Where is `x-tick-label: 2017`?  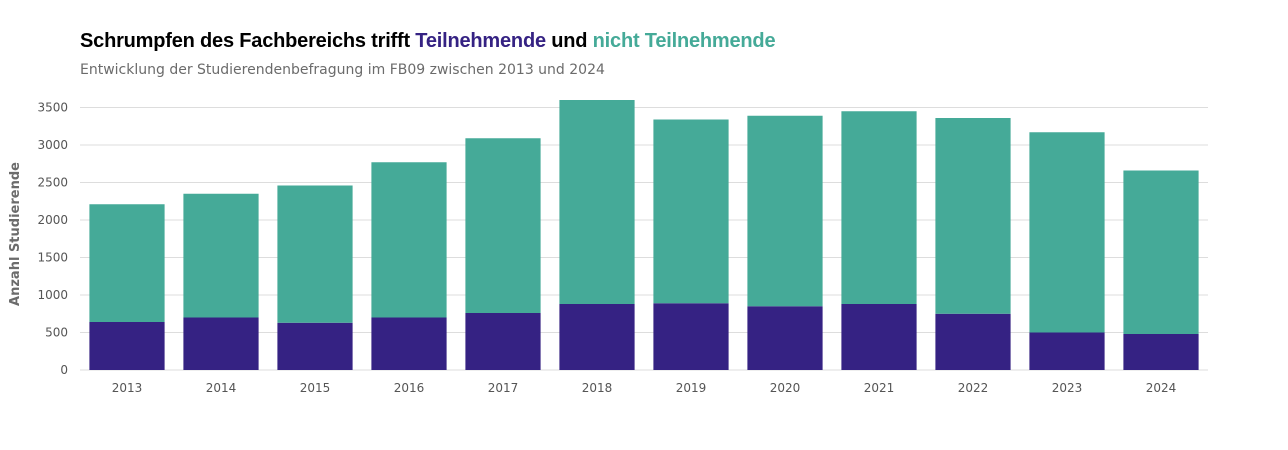
x-tick-label: 2017 is located at coordinates (503, 388).